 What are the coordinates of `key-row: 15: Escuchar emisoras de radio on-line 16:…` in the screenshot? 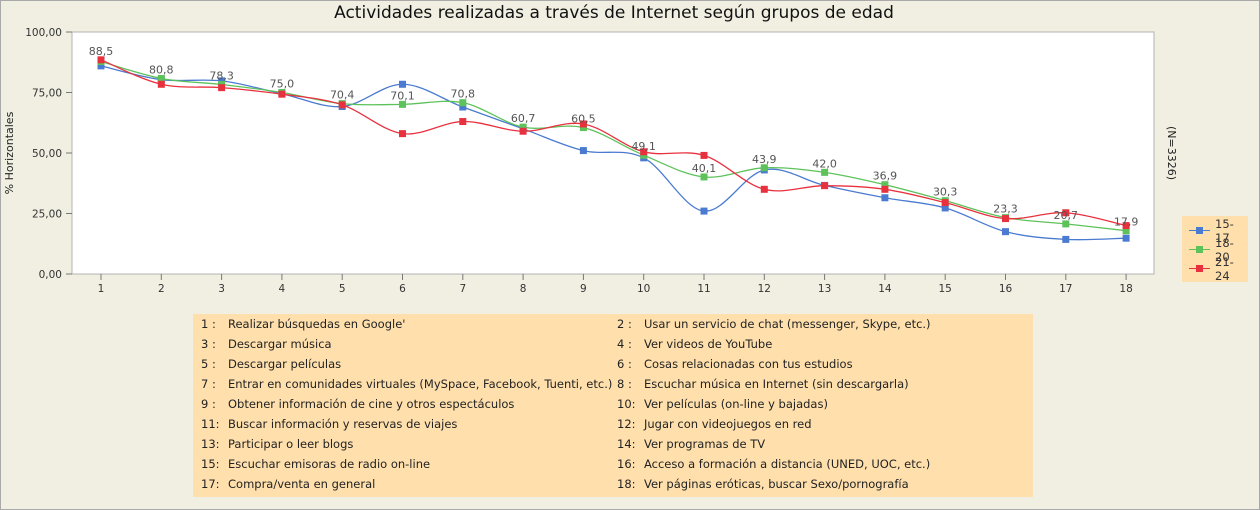 It's located at (613, 464).